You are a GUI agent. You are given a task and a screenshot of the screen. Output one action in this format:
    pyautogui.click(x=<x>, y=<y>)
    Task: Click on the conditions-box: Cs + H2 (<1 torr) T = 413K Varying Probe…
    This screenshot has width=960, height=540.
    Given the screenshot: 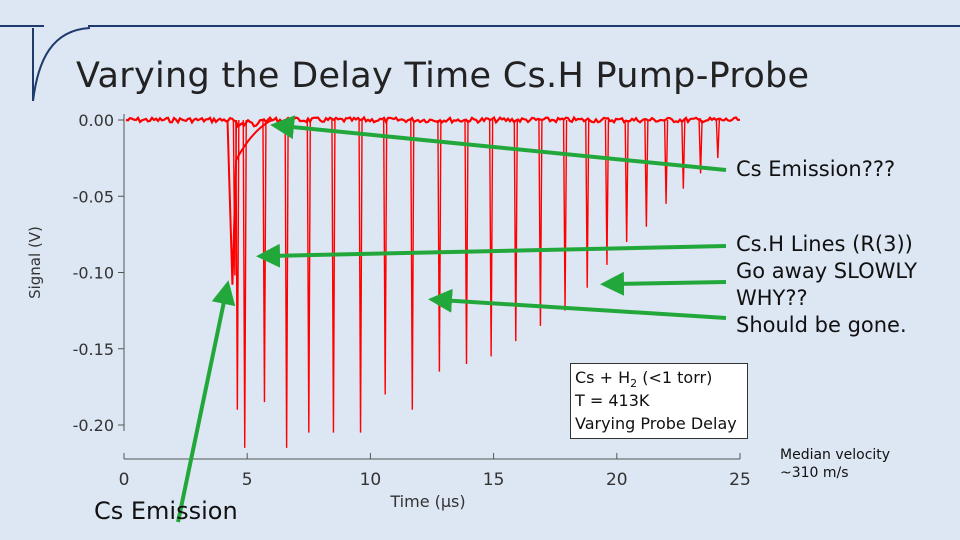 What is the action you would take?
    pyautogui.click(x=659, y=401)
    